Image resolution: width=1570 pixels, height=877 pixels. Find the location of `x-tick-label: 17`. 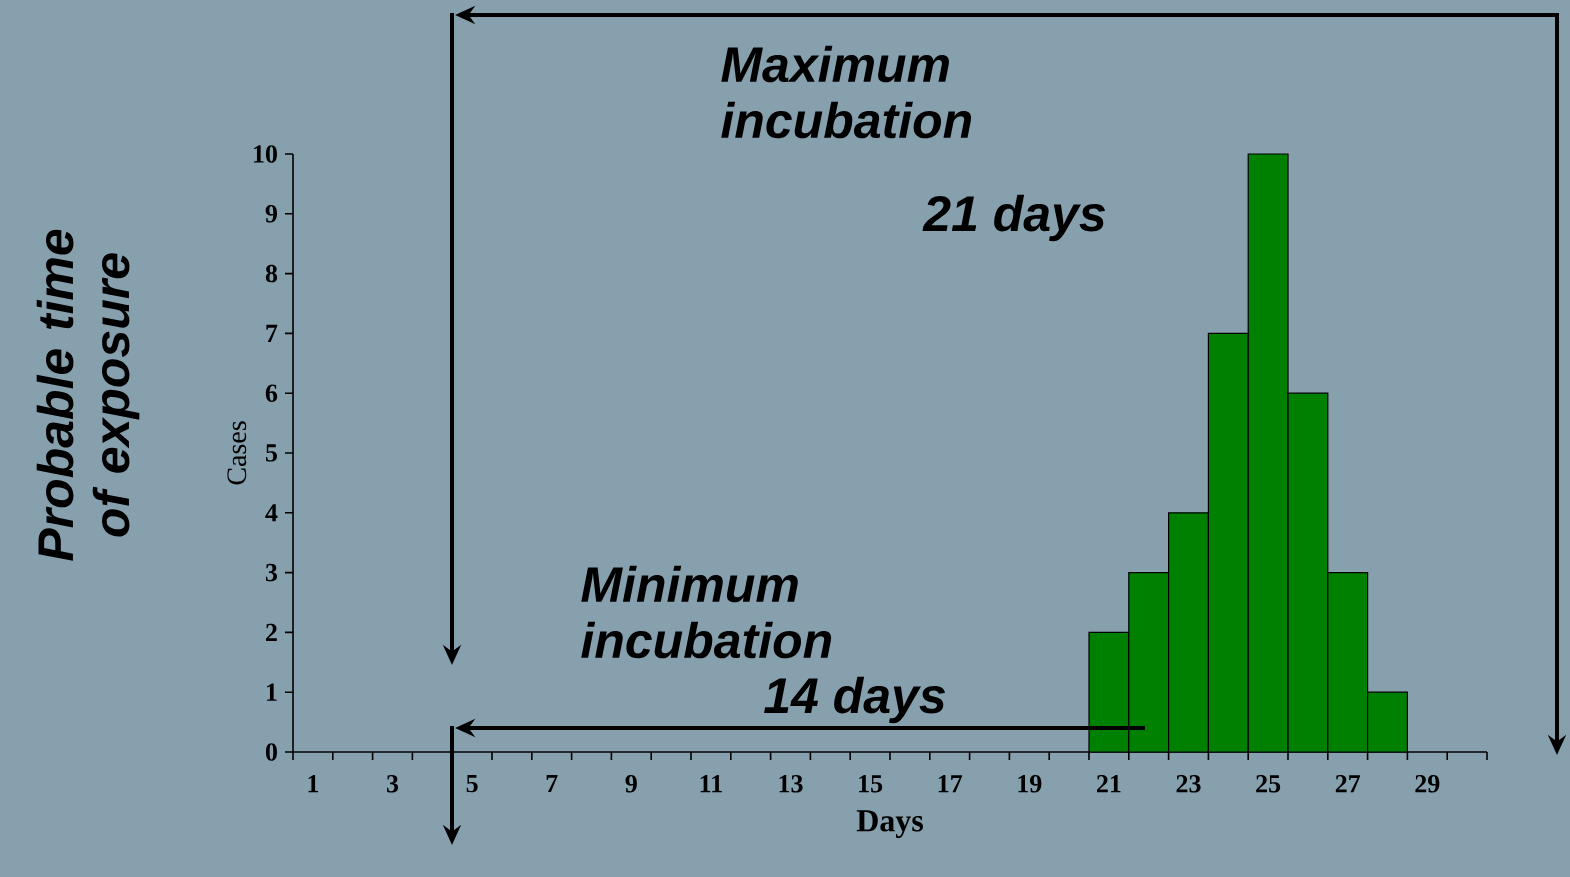

x-tick-label: 17 is located at coordinates (950, 784).